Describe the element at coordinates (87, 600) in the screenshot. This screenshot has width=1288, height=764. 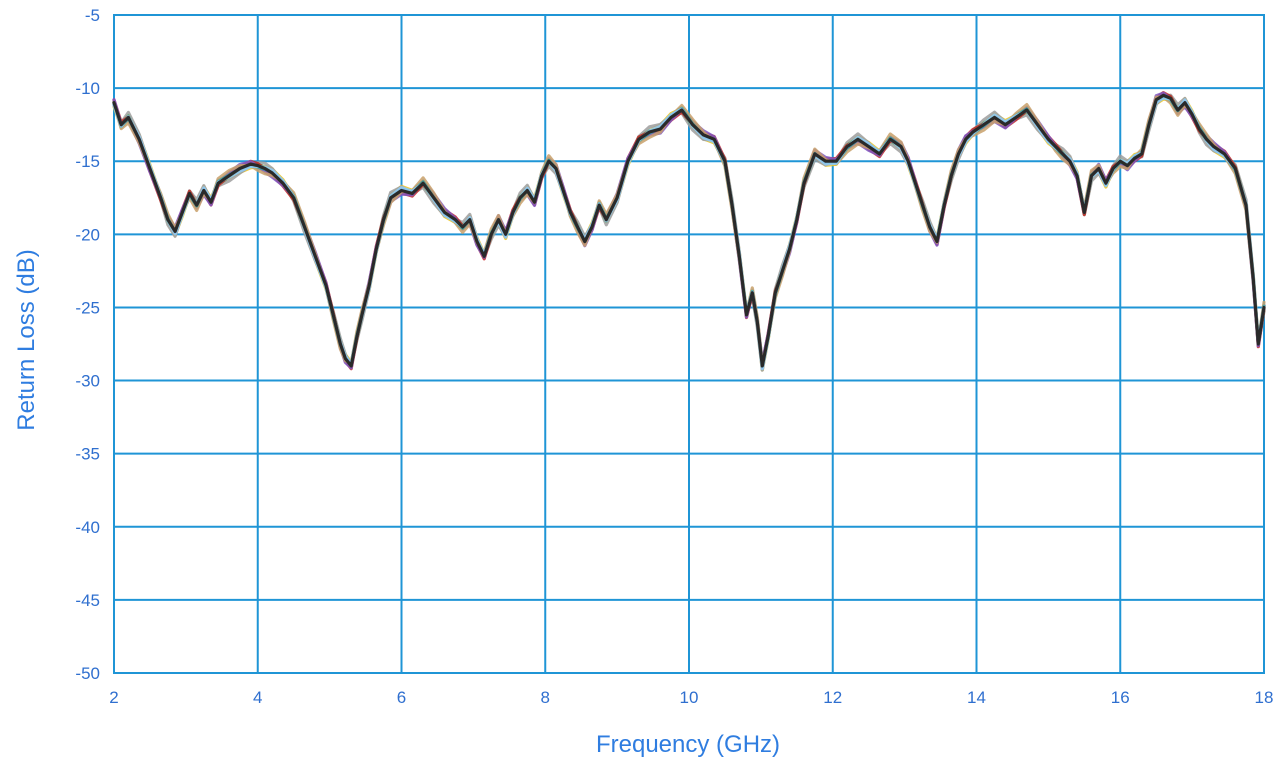
I see `y-tick-label: -45` at that location.